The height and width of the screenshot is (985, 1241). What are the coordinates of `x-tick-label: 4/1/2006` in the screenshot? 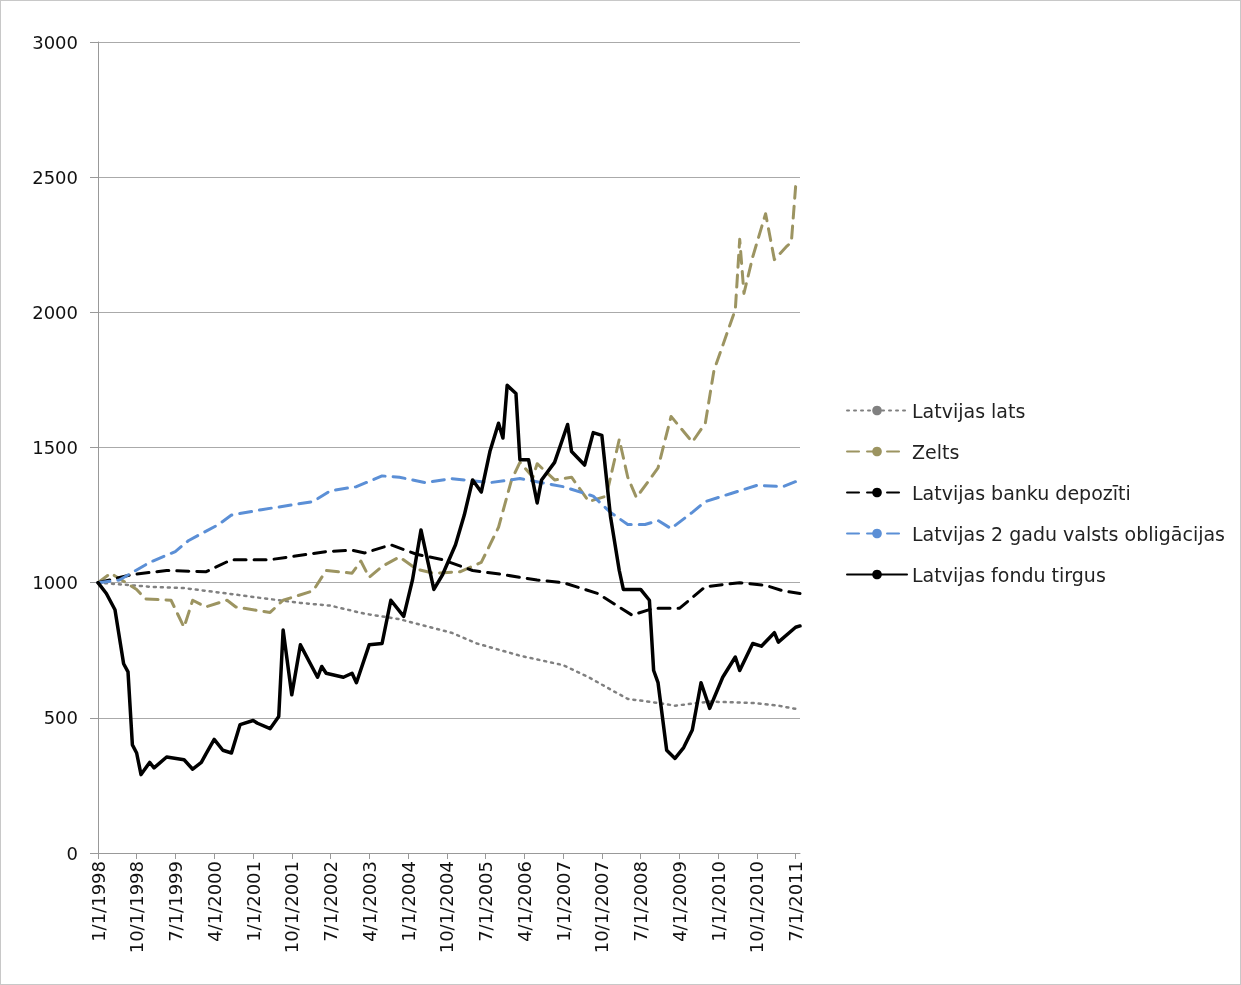 It's located at (524, 901).